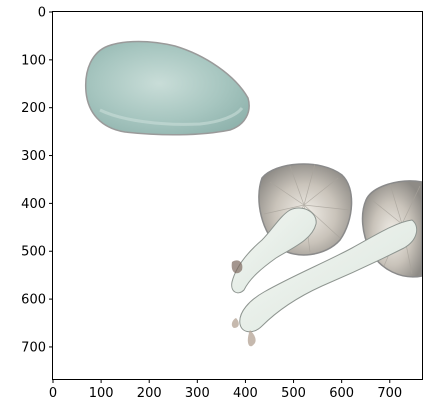 Image resolution: width=444 pixels, height=416 pixels. Describe the element at coordinates (197, 393) in the screenshot. I see `x-tick-label: 300` at that location.